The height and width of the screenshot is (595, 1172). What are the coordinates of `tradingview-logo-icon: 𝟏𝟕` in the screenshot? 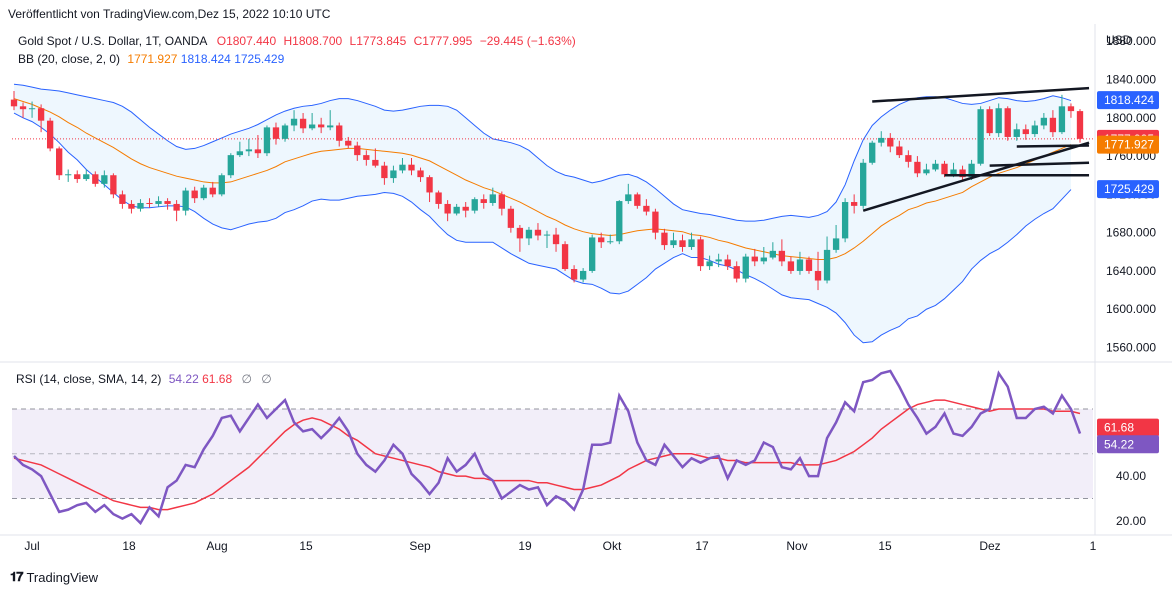 It's located at (17, 576).